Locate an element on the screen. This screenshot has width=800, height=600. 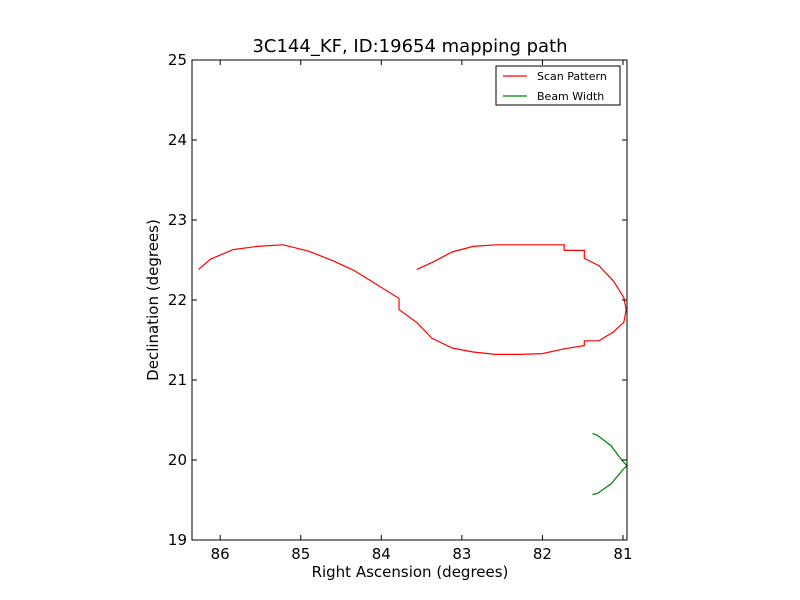
y-tick-label: 21 is located at coordinates (177, 380).